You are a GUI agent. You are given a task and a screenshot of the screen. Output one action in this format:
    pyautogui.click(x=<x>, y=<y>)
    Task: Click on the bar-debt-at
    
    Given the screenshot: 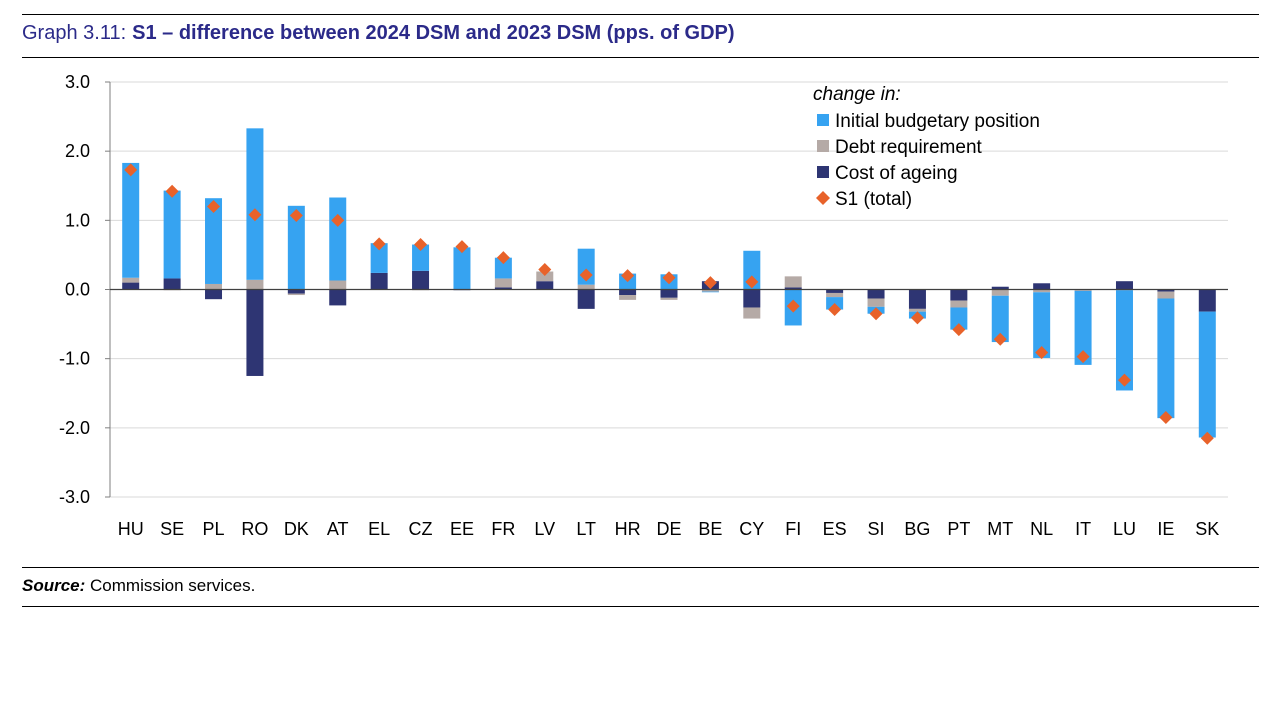 What is the action you would take?
    pyautogui.click(x=338, y=285)
    